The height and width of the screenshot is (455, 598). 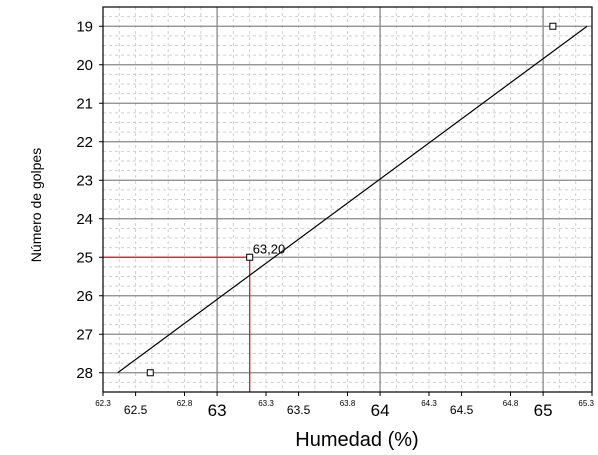 I want to click on x-tick-label: 65, so click(x=543, y=410).